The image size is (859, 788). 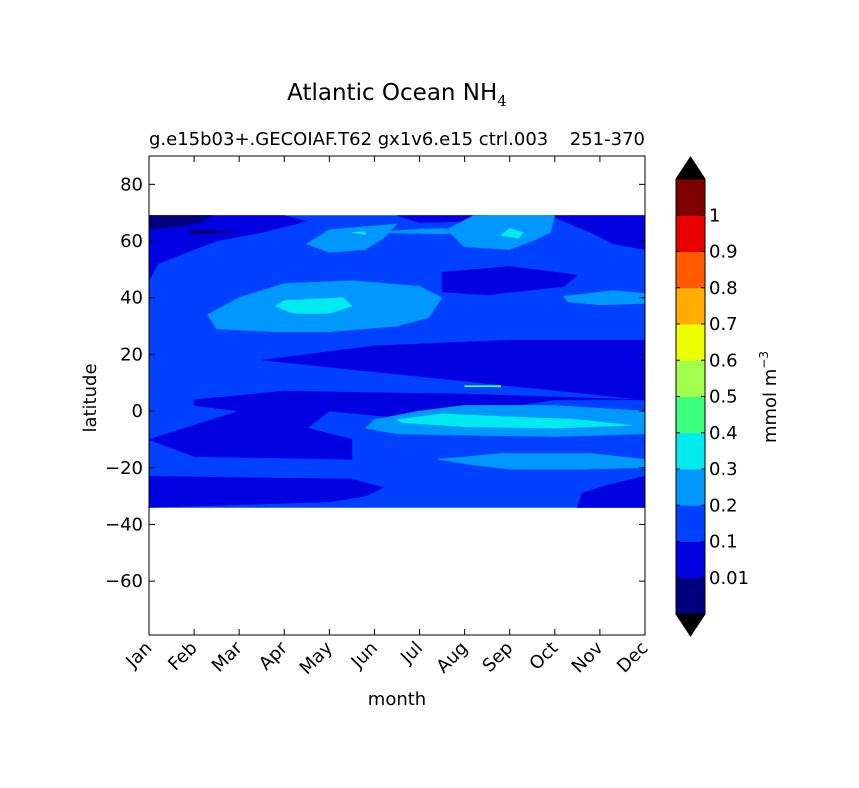 I want to click on x-tick-label: Jan, so click(x=138, y=655).